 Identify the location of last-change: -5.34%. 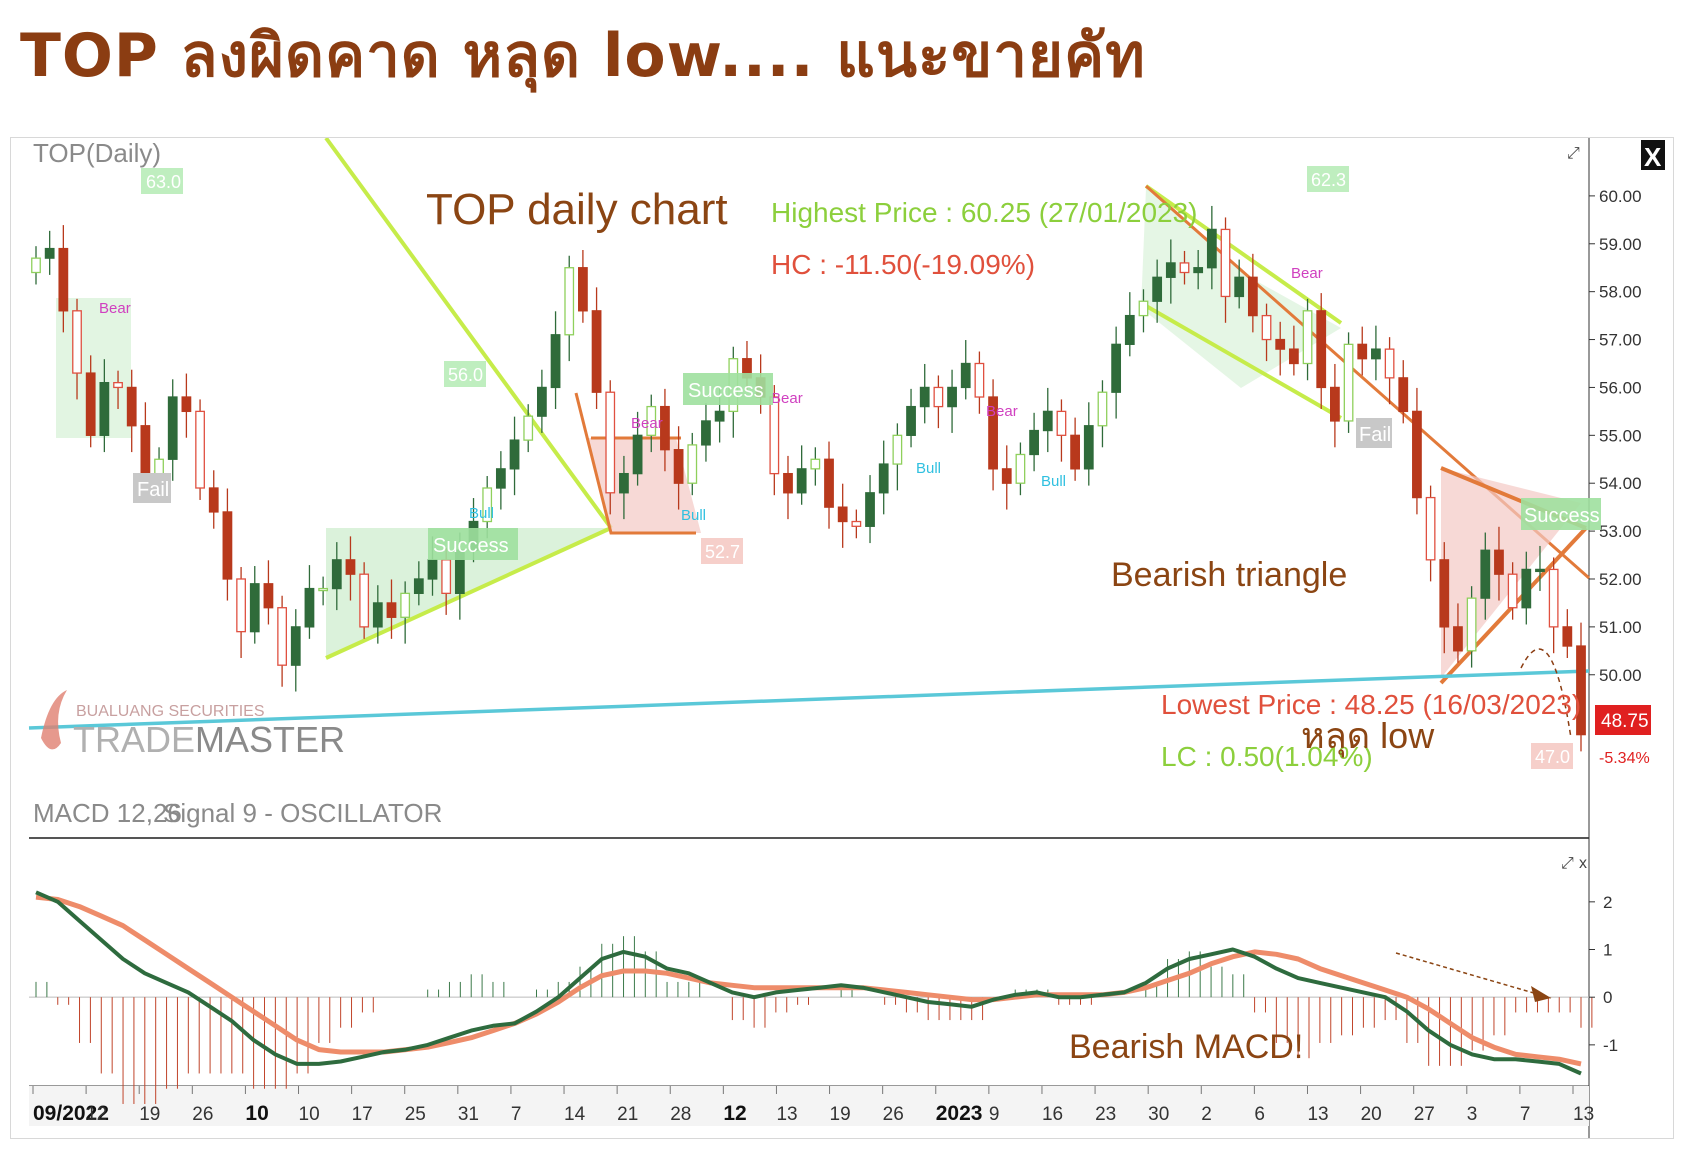
(1624, 758).